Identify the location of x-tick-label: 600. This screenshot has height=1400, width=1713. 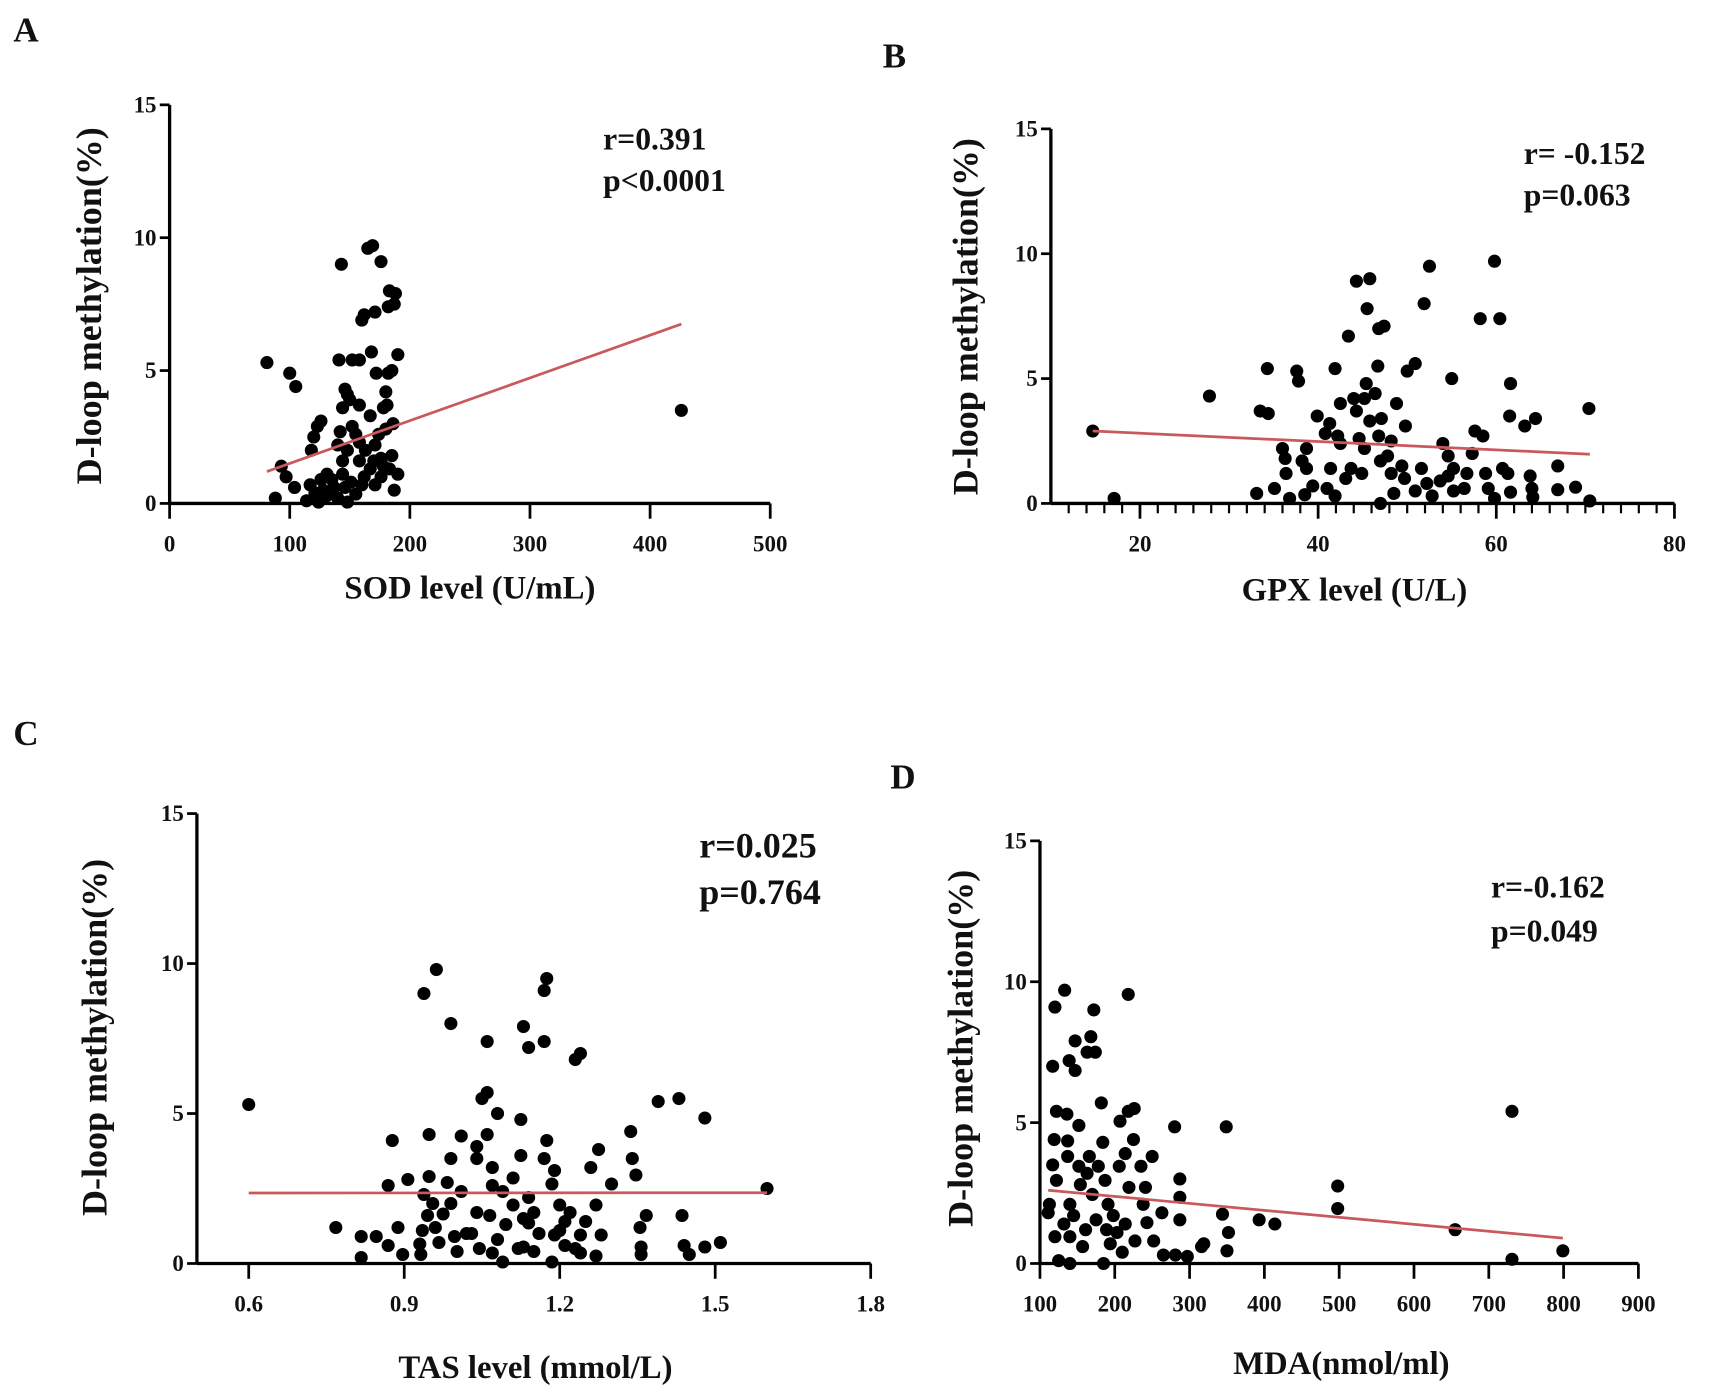
(1414, 1304).